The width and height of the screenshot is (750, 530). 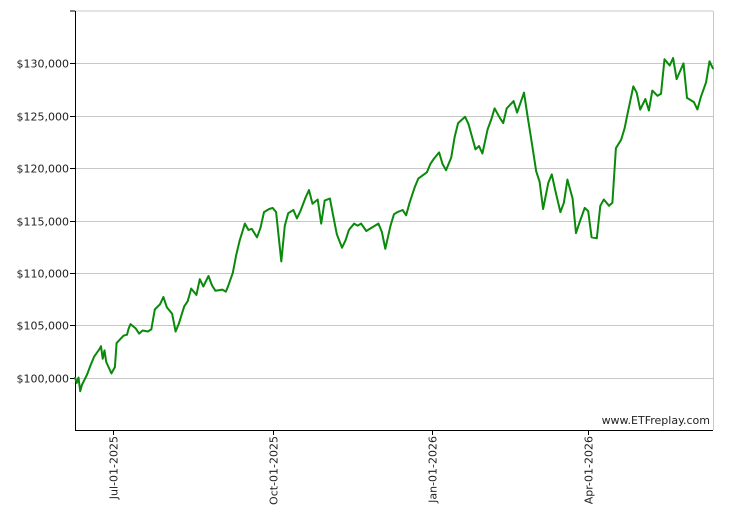 I want to click on y-tick-label: $110,000, so click(x=43, y=274).